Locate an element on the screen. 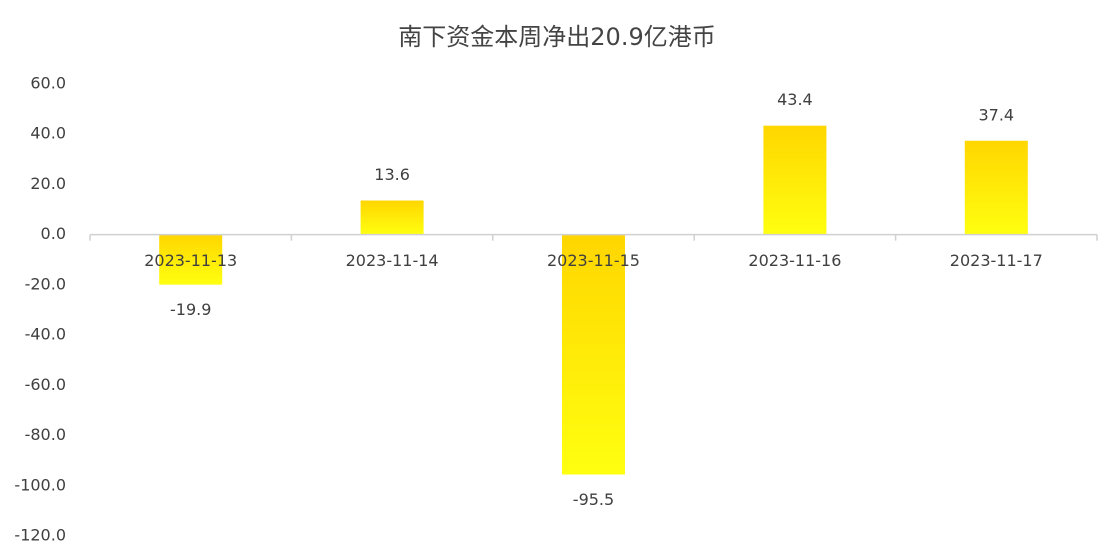  y-tick-label: 0.0 is located at coordinates (53, 233).